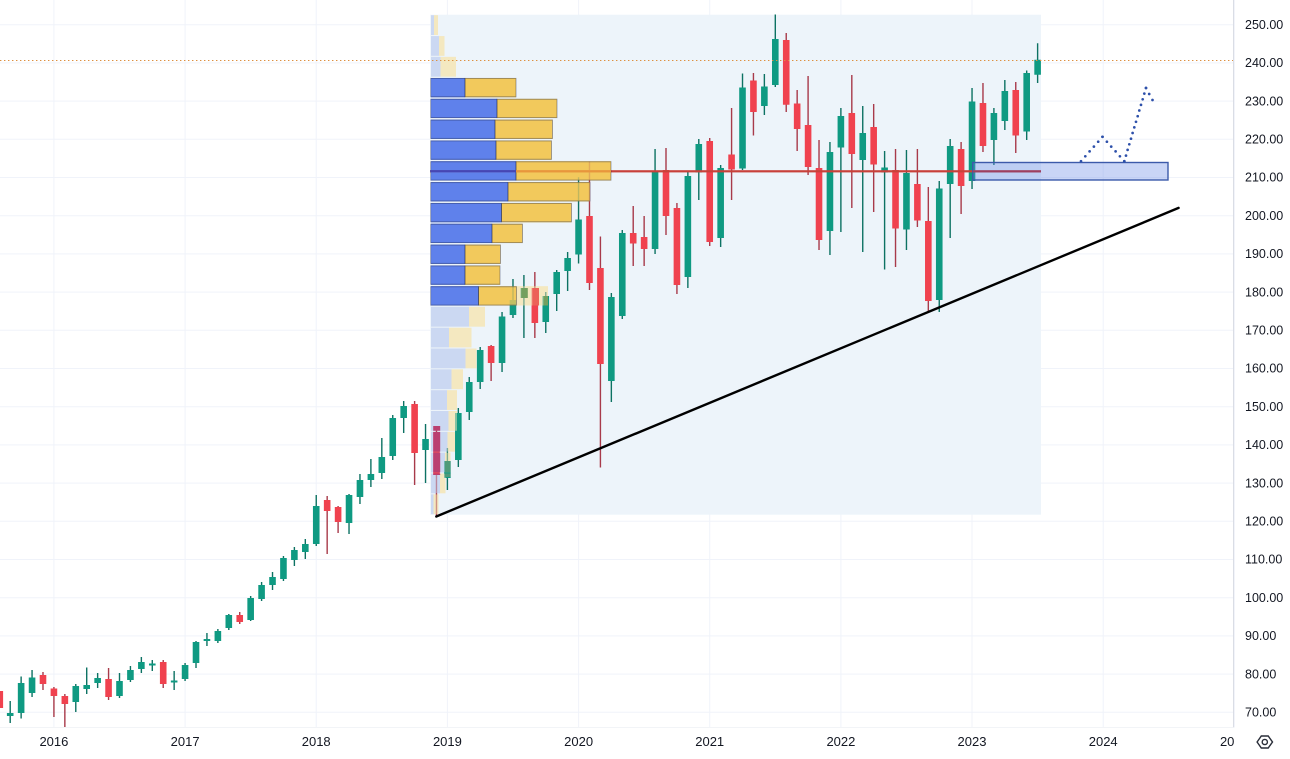 Image resolution: width=1290 pixels, height=759 pixels. What do you see at coordinates (53, 741) in the screenshot?
I see `svg-text: 2016` at bounding box center [53, 741].